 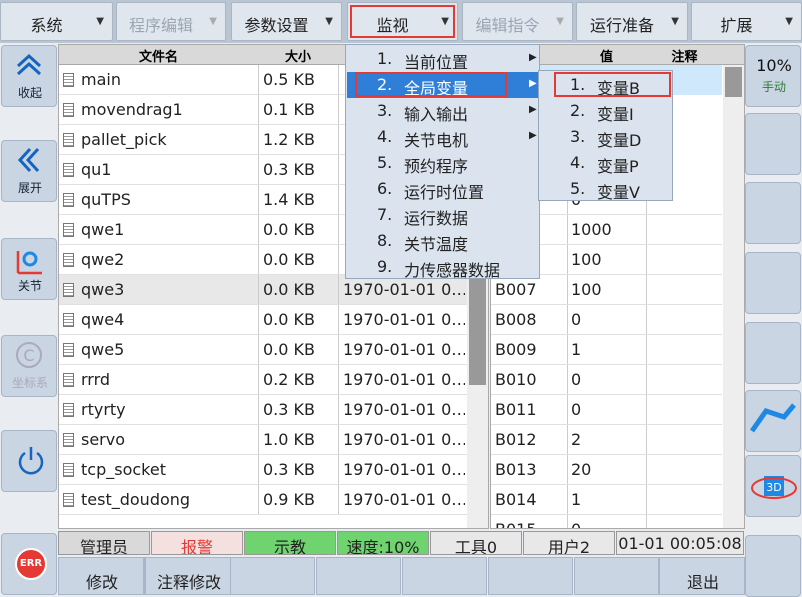 I want to click on file-row: main 0.5 KB, so click(x=263, y=80).